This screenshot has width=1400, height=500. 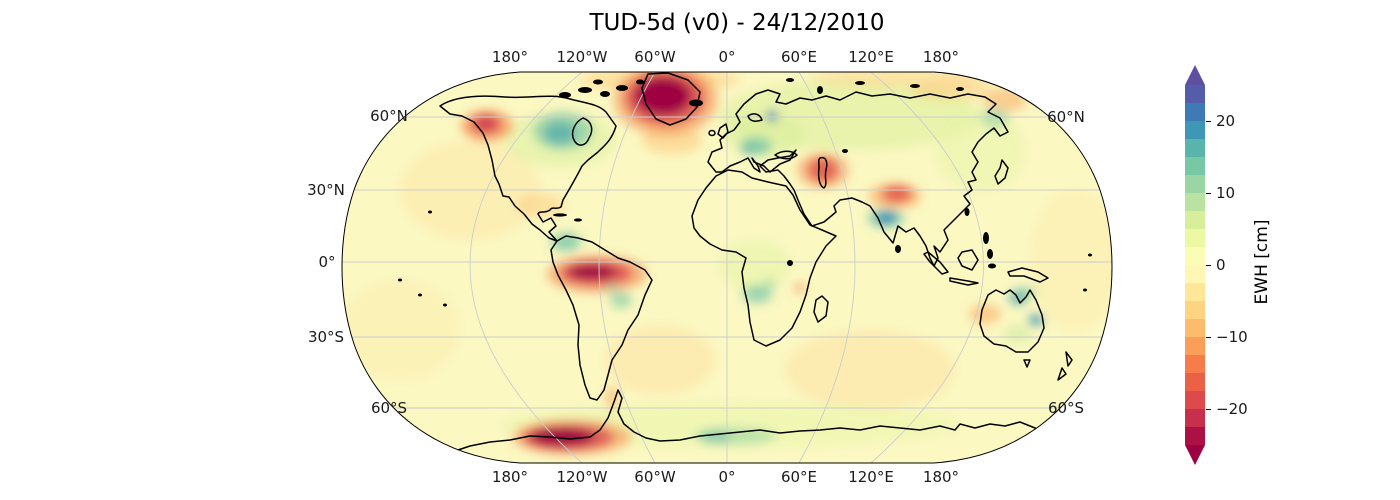 I want to click on lat-label-left: 60°S, so click(x=389, y=408).